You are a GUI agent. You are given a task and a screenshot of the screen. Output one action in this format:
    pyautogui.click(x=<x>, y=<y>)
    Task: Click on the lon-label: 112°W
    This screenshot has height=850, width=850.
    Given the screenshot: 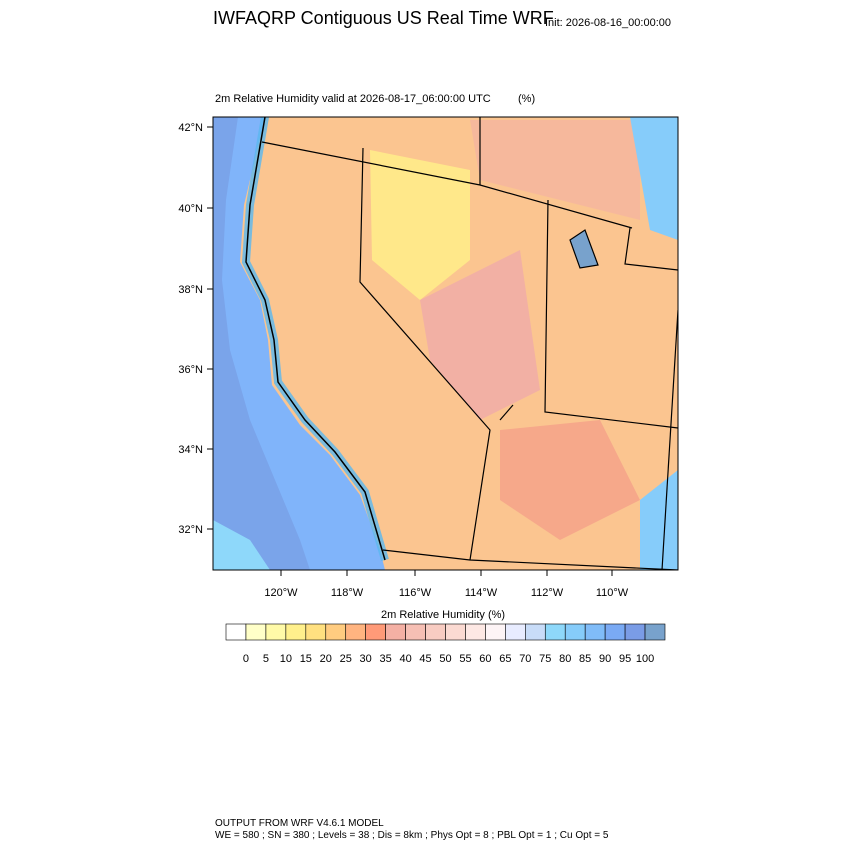 What is the action you would take?
    pyautogui.click(x=547, y=593)
    